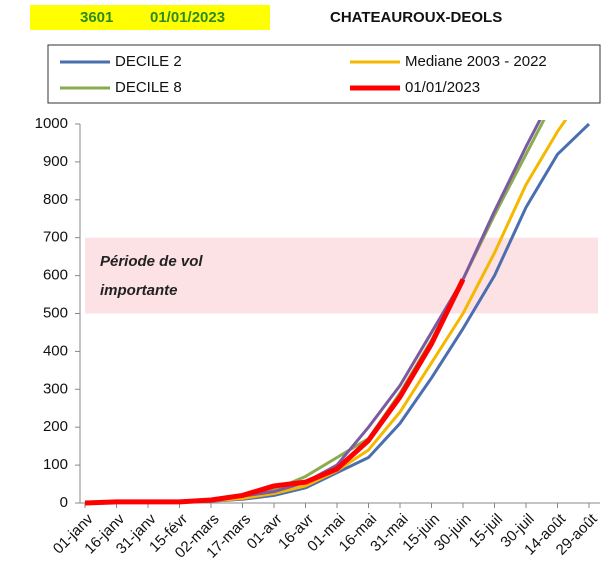  Describe the element at coordinates (148, 61) in the screenshot. I see `legend-label: DECILE 2` at that location.